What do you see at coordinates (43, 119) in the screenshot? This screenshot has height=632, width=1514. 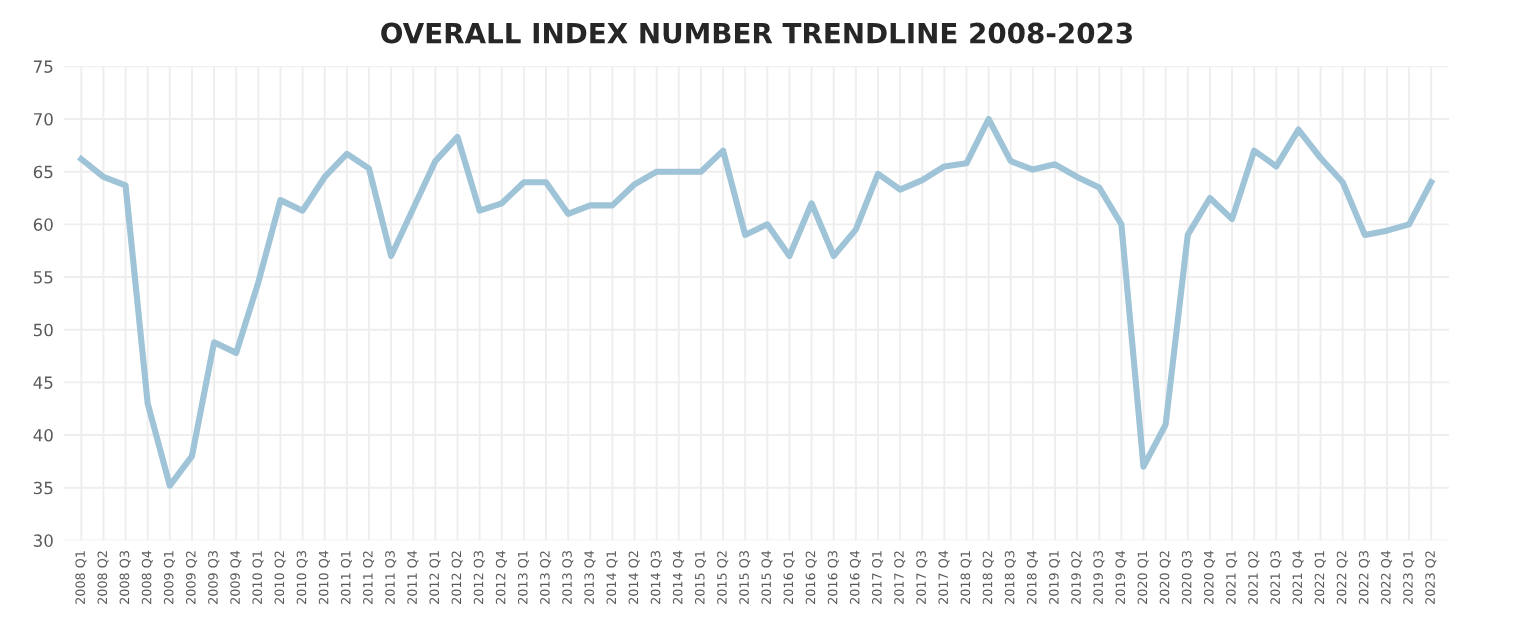 I see `y-tick-label: 70` at bounding box center [43, 119].